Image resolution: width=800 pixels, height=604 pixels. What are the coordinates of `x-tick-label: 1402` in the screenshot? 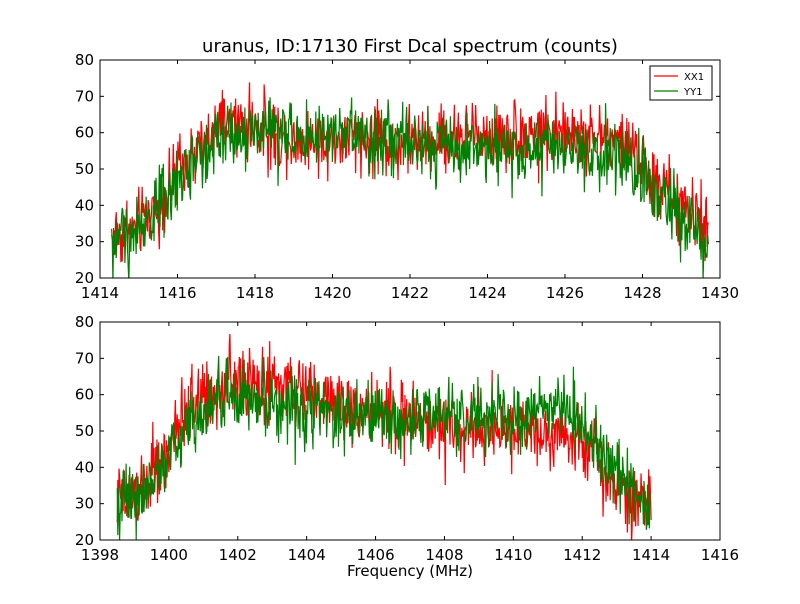 It's located at (238, 555).